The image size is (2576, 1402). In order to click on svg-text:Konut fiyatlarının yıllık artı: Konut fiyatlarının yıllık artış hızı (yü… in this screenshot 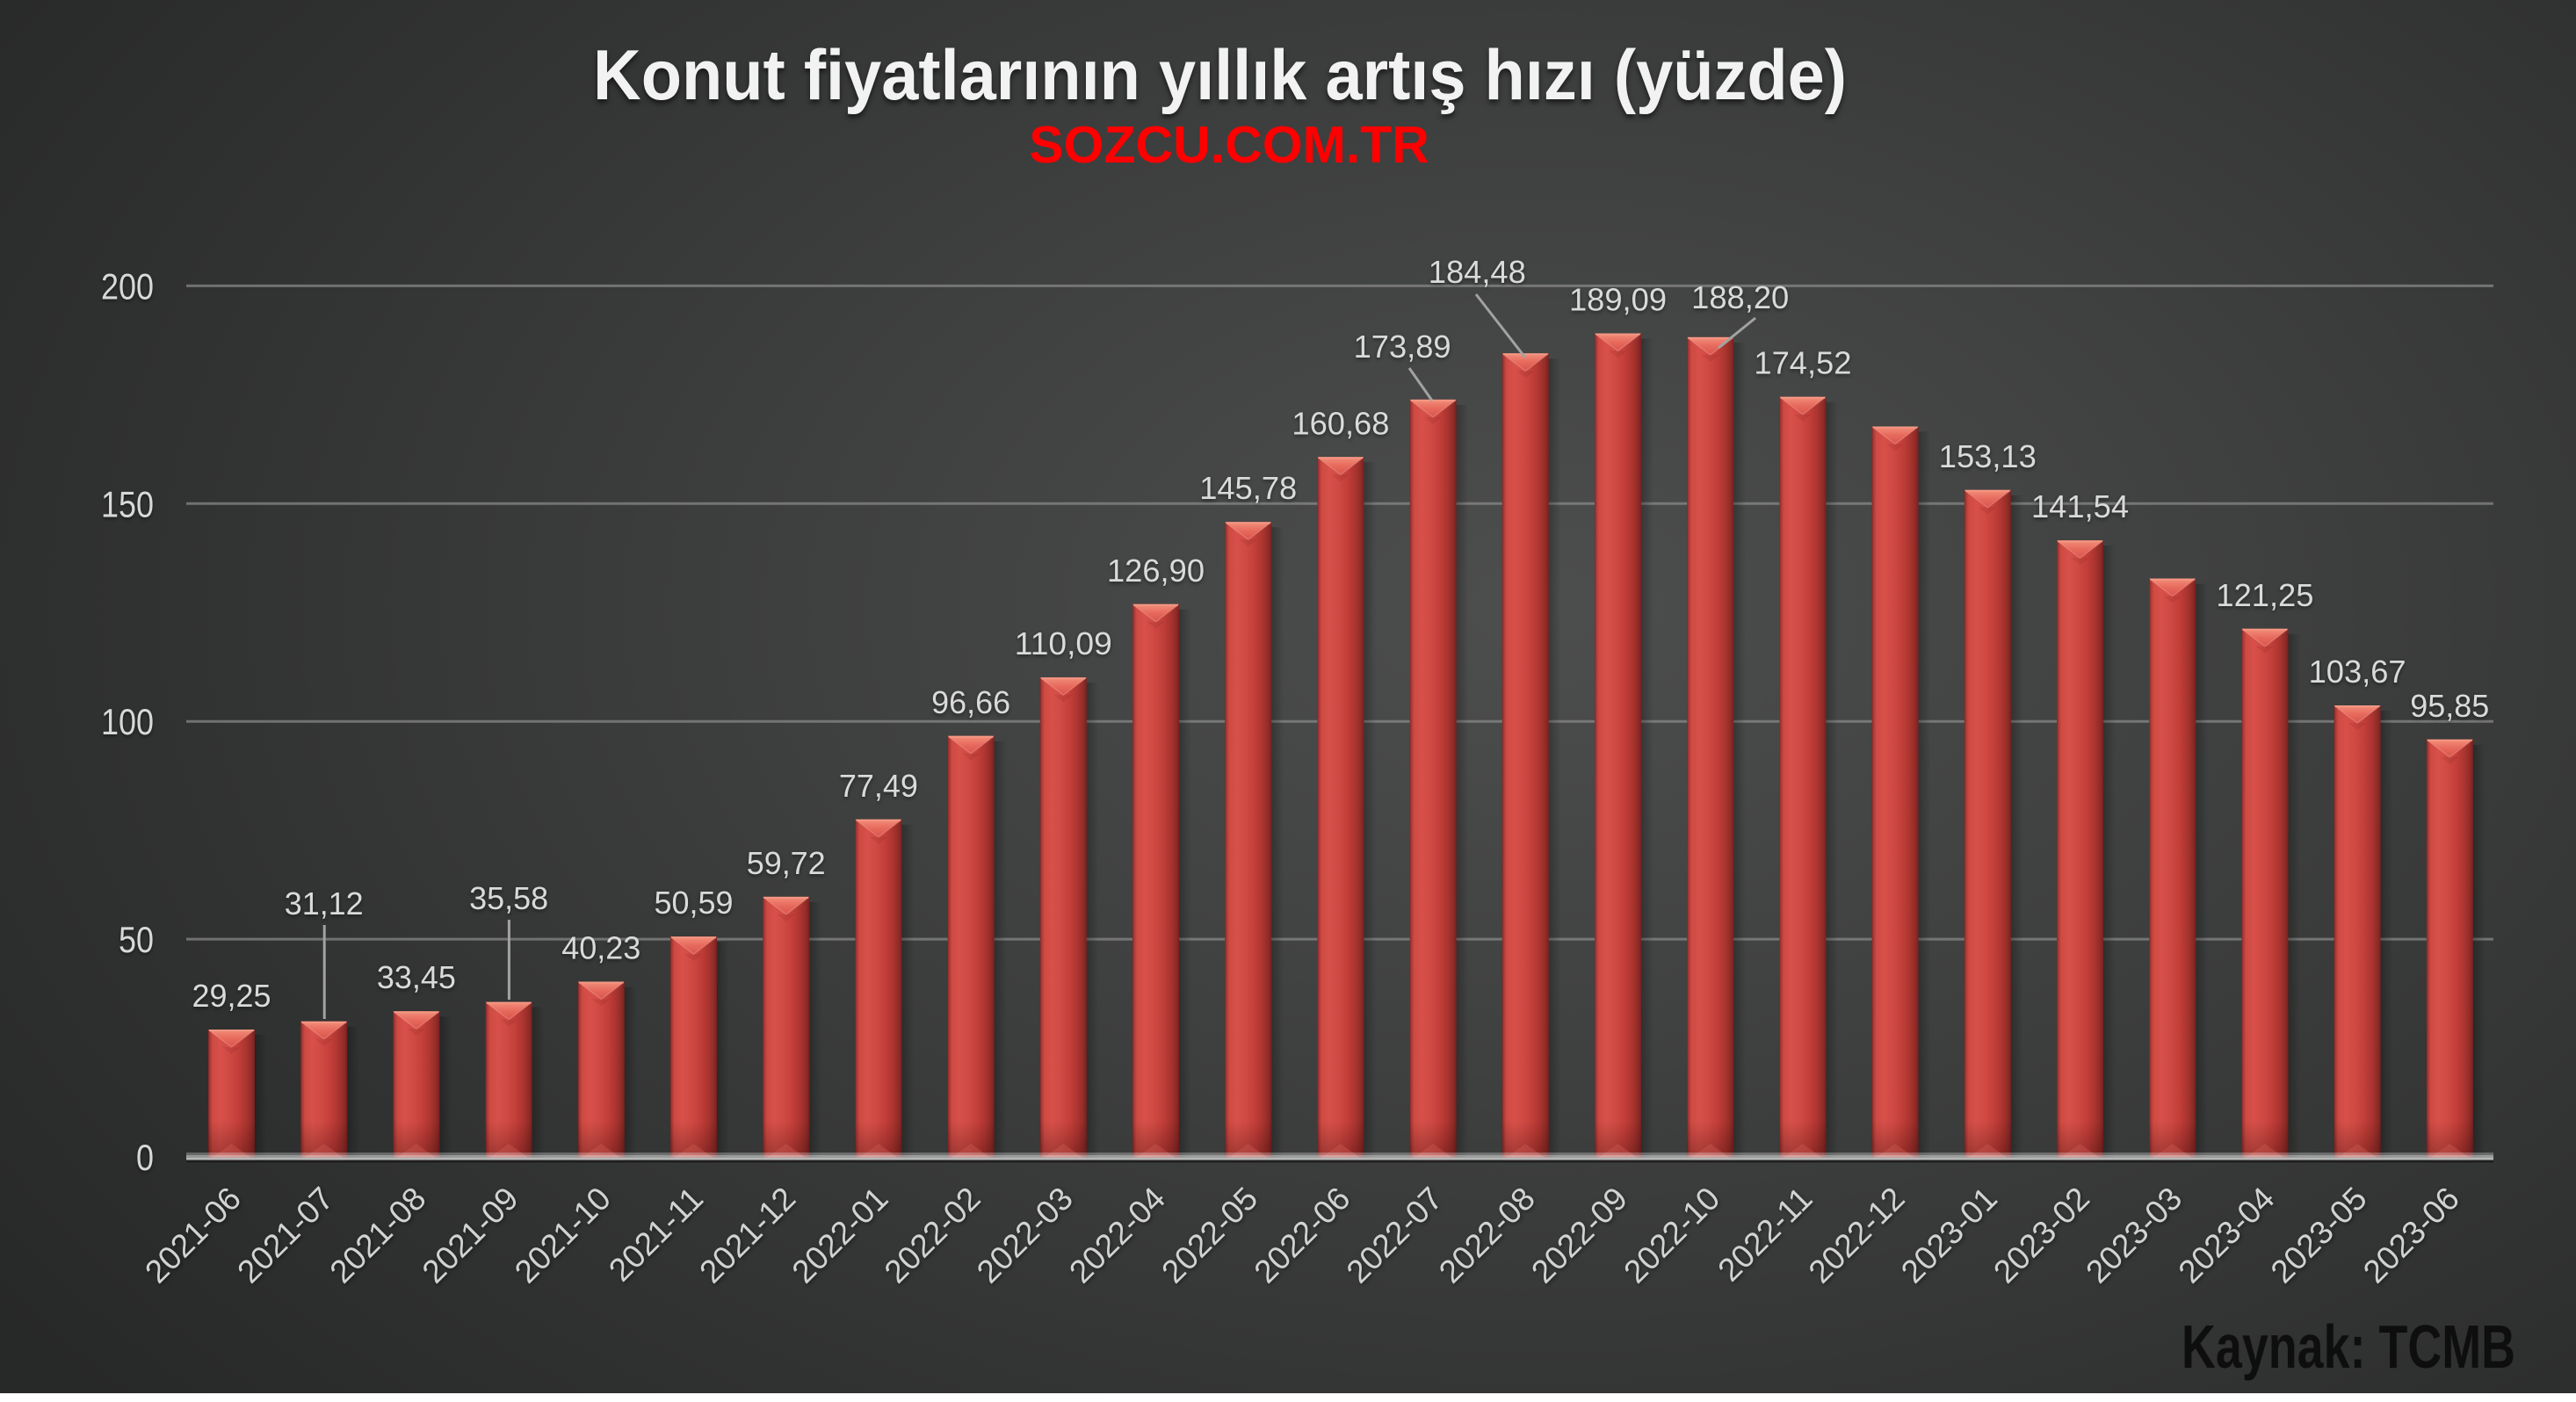, I will do `click(1220, 75)`.